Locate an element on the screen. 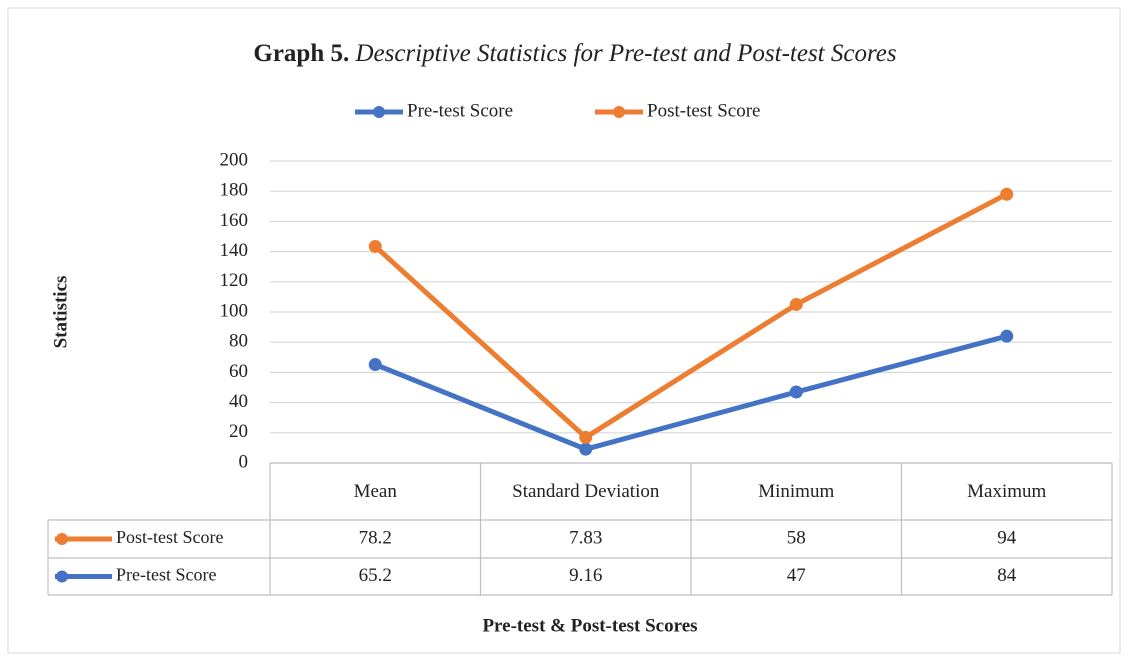 Image resolution: width=1128 pixels, height=657 pixels. y-axis-label: Statistics is located at coordinates (60, 312).